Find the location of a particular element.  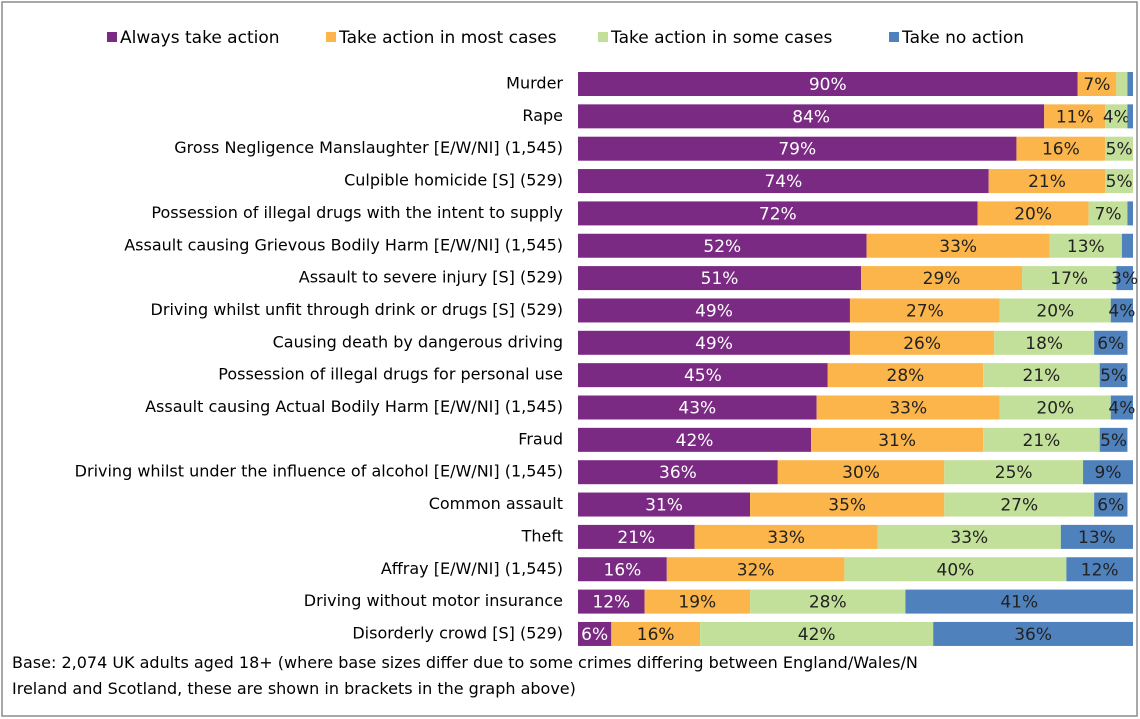

data-label: 42% is located at coordinates (695, 441).